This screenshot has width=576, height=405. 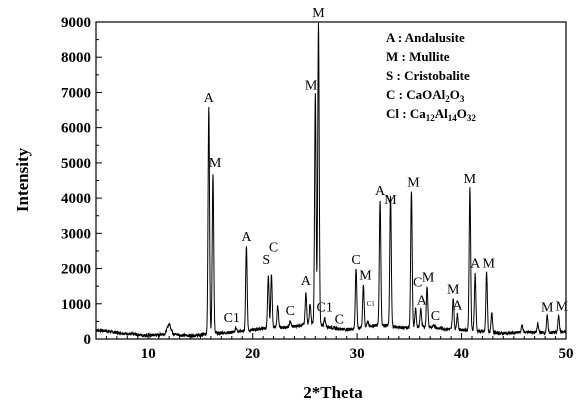 What do you see at coordinates (357, 354) in the screenshot?
I see `x-tick-label: 30` at bounding box center [357, 354].